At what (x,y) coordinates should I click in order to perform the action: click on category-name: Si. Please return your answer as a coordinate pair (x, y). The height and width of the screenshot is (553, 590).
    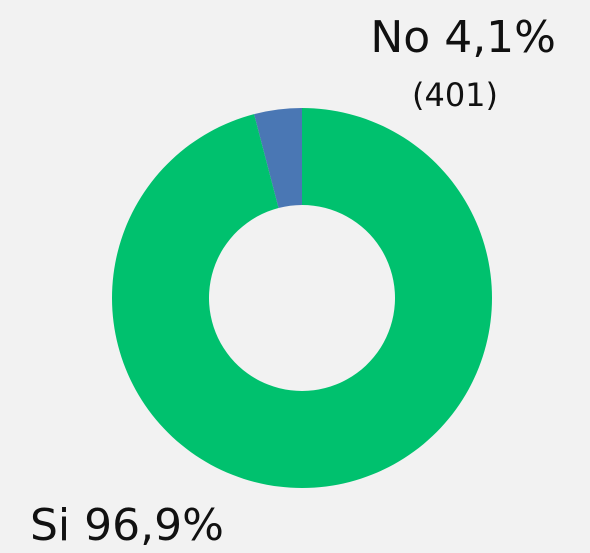
    Looking at the image, I should click on (50, 525).